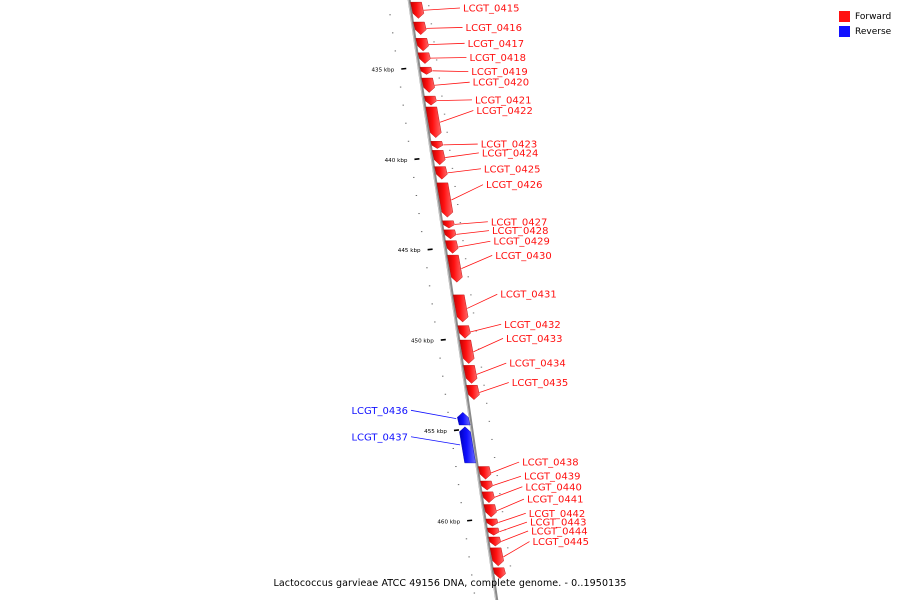  What do you see at coordinates (534, 339) in the screenshot?
I see `gene-label-lcgt_0433: LCGT_0433` at bounding box center [534, 339].